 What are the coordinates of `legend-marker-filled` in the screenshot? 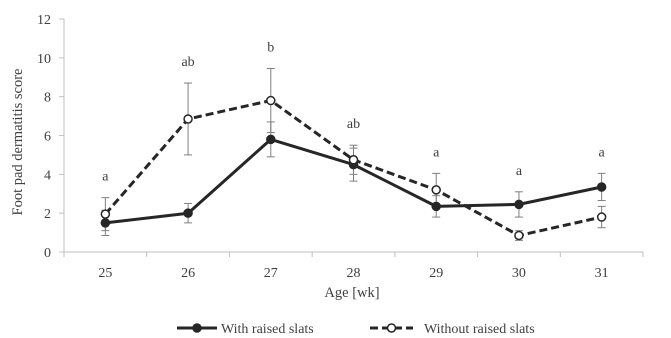 It's located at (197, 328).